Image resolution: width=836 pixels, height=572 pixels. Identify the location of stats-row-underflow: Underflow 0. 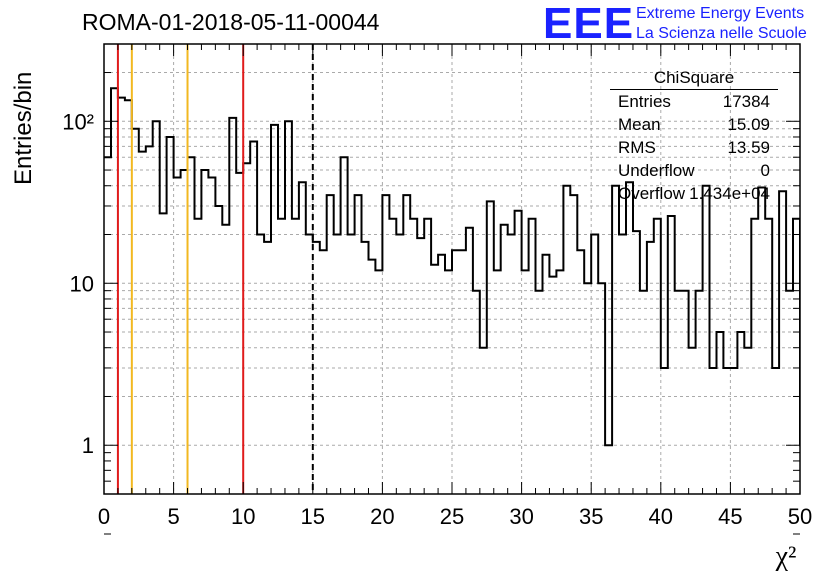
(694, 172).